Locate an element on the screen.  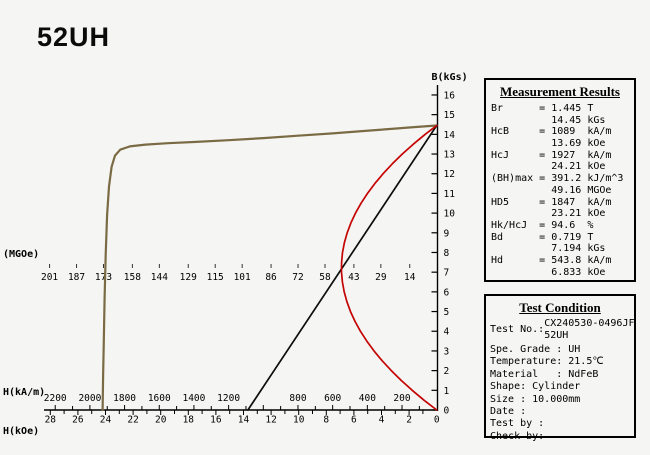
svg-text: 1400 is located at coordinates (193, 398).